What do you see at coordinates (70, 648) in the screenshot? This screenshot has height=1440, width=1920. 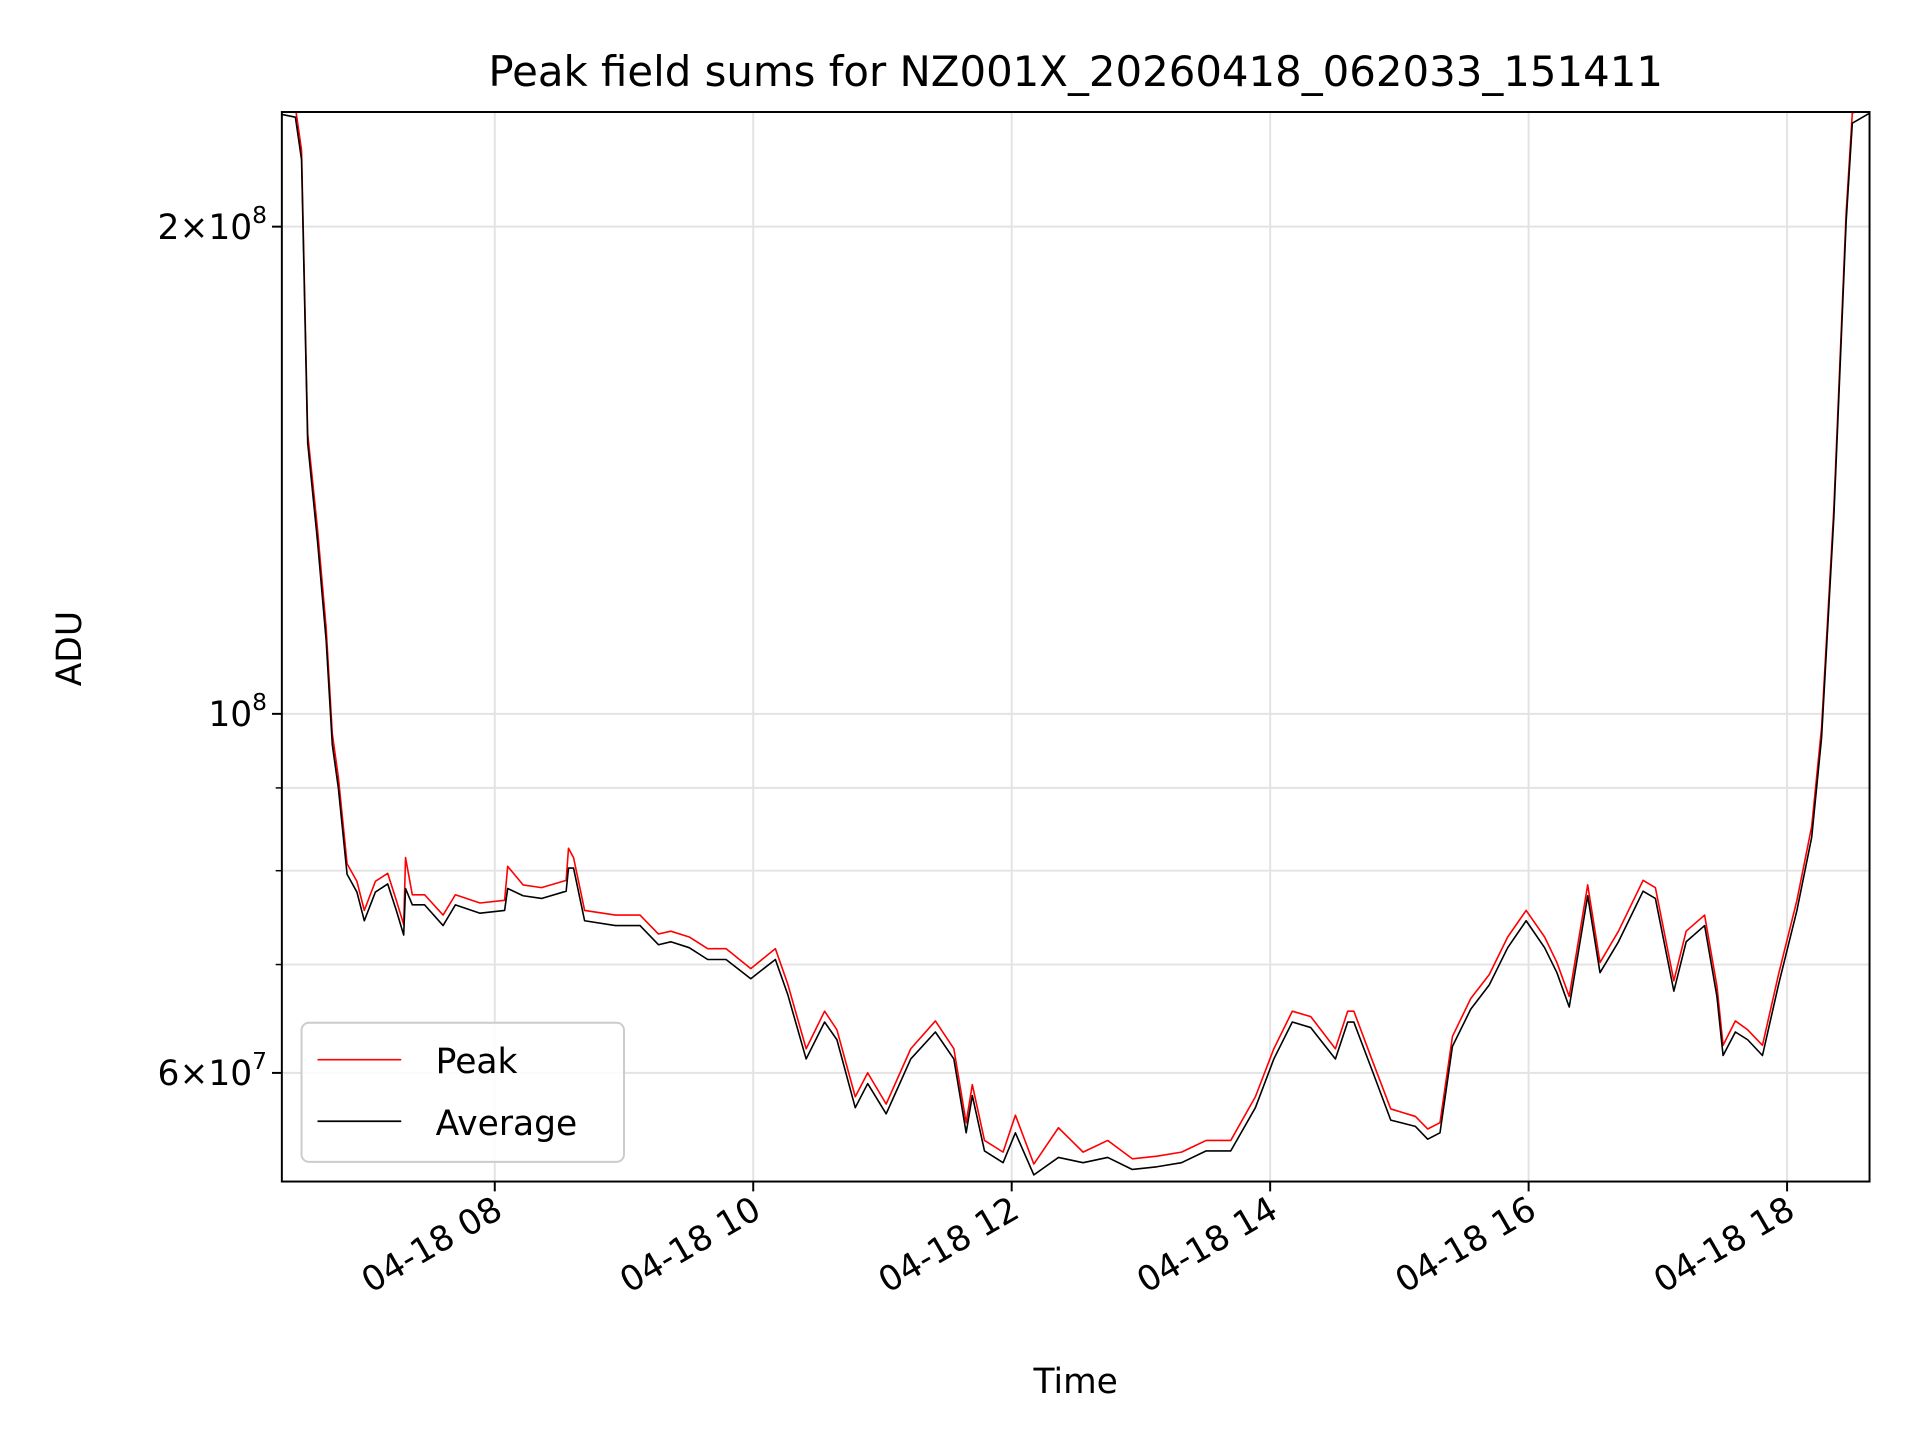 I see `y-axis-label: ADU` at bounding box center [70, 648].